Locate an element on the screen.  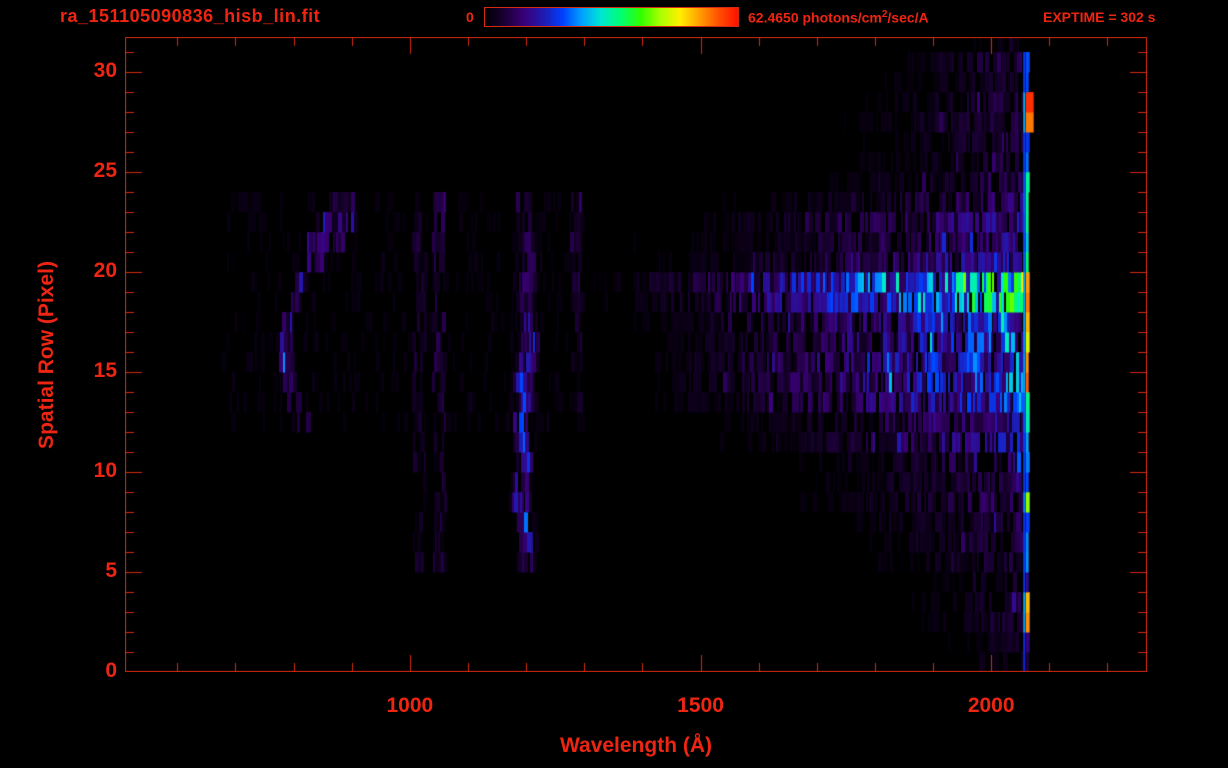
y-tick-label: 30 is located at coordinates (105, 70).